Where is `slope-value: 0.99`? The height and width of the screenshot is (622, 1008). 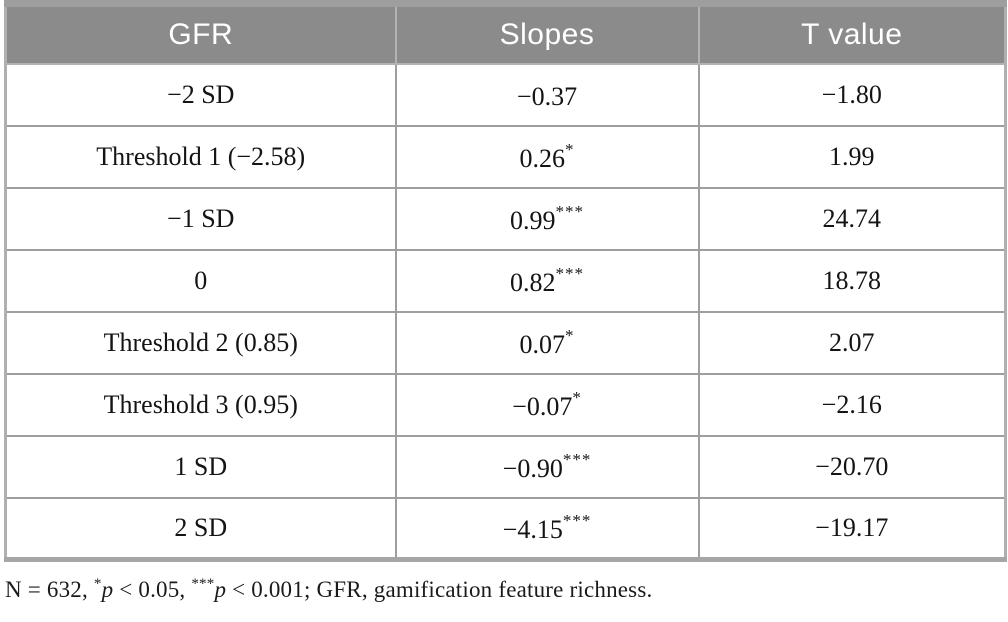
slope-value: 0.99 is located at coordinates (533, 220).